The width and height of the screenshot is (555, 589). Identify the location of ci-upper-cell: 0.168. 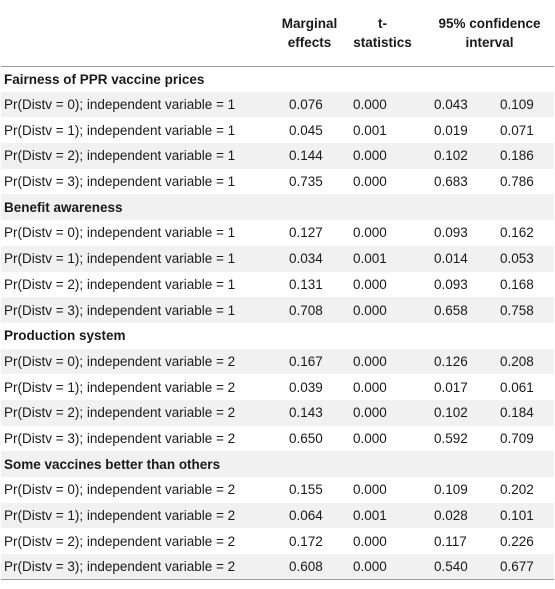
(517, 284).